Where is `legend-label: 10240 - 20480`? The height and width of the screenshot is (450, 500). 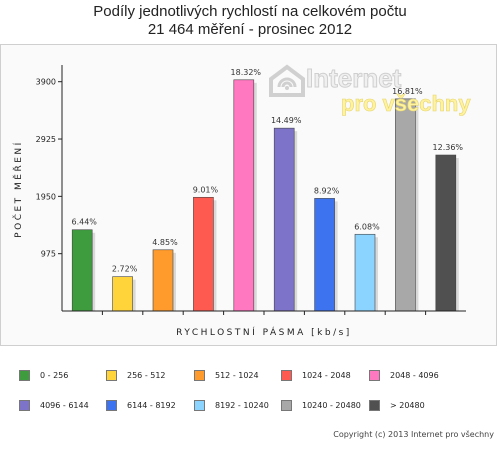 legend-label: 10240 - 20480 is located at coordinates (331, 405).